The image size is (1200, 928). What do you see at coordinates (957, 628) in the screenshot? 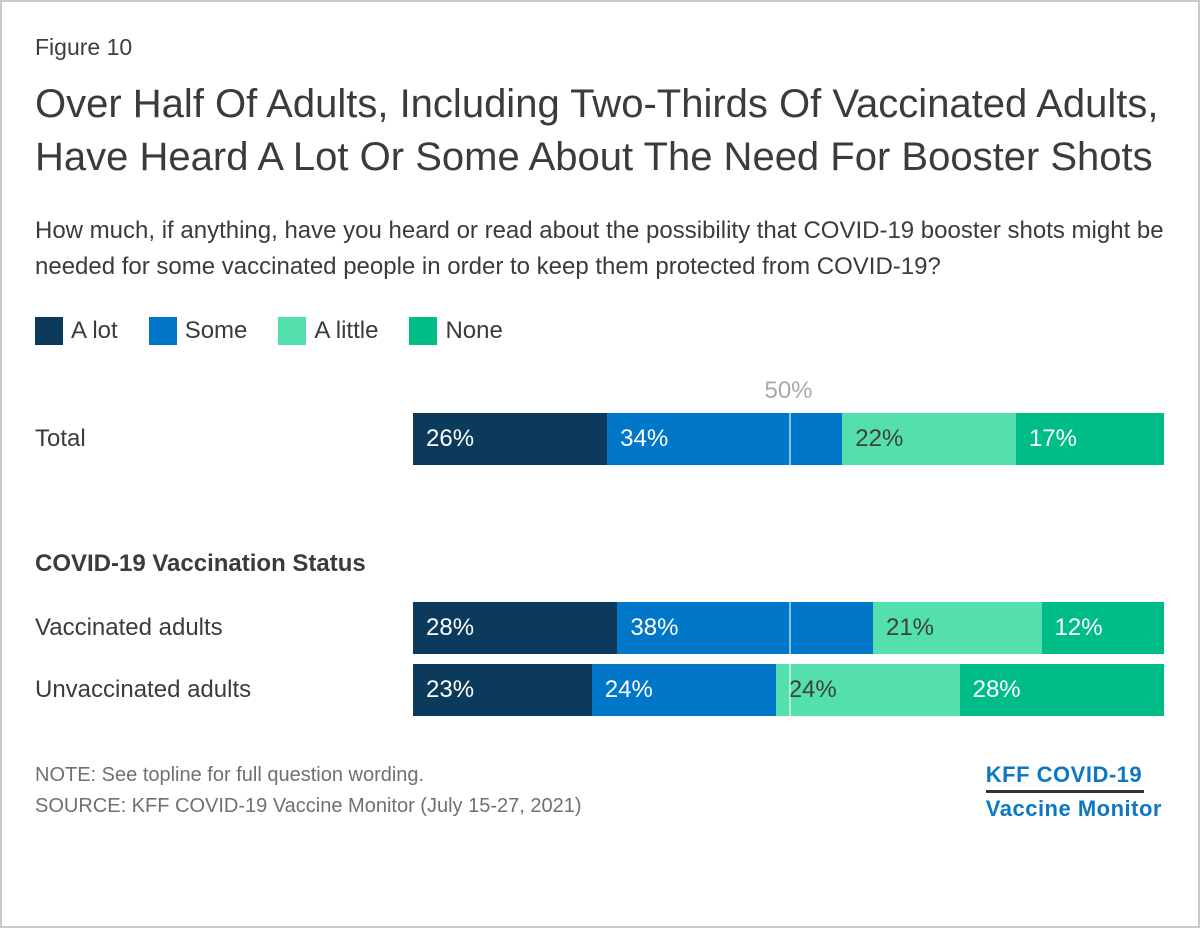
I see `segment-a-little: 21%` at bounding box center [957, 628].